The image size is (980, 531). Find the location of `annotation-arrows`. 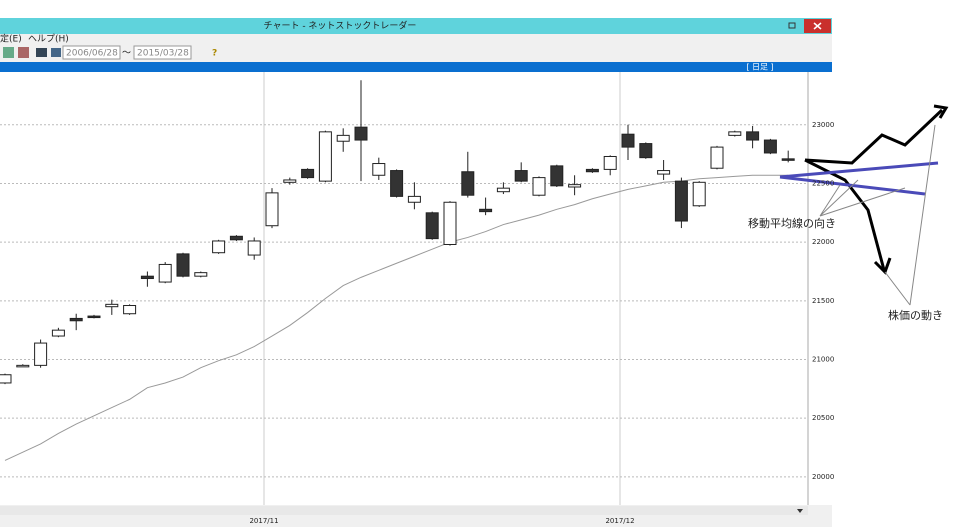

annotation-arrows is located at coordinates (864, 205).